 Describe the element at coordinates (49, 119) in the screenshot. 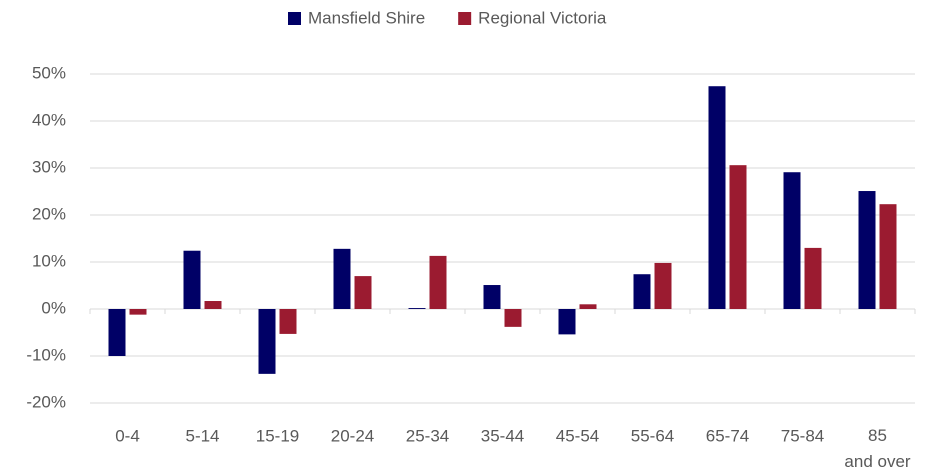

I see `y-tick-label: 40%` at that location.